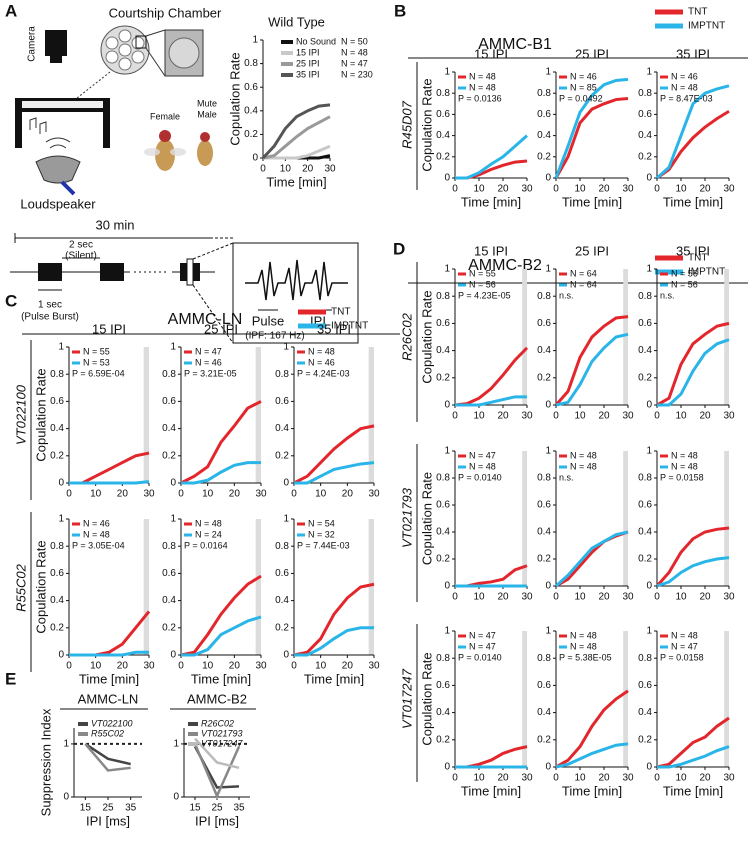 The height and width of the screenshot is (853, 748). What do you see at coordinates (482, 646) in the screenshot?
I see `legend-label: N = 47` at bounding box center [482, 646].